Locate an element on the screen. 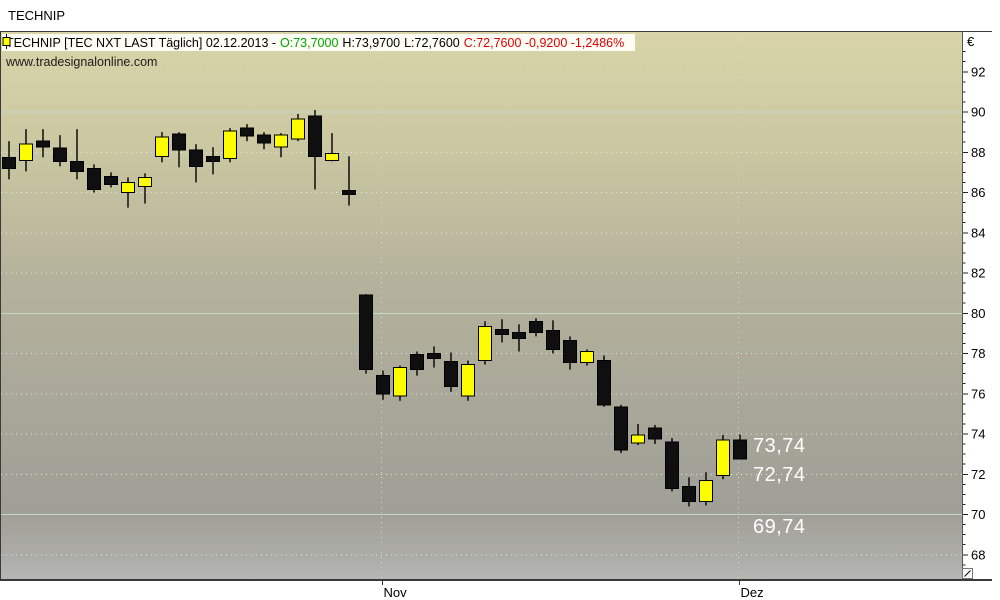 The height and width of the screenshot is (600, 1000). price-axis-bg is located at coordinates (977, 305).